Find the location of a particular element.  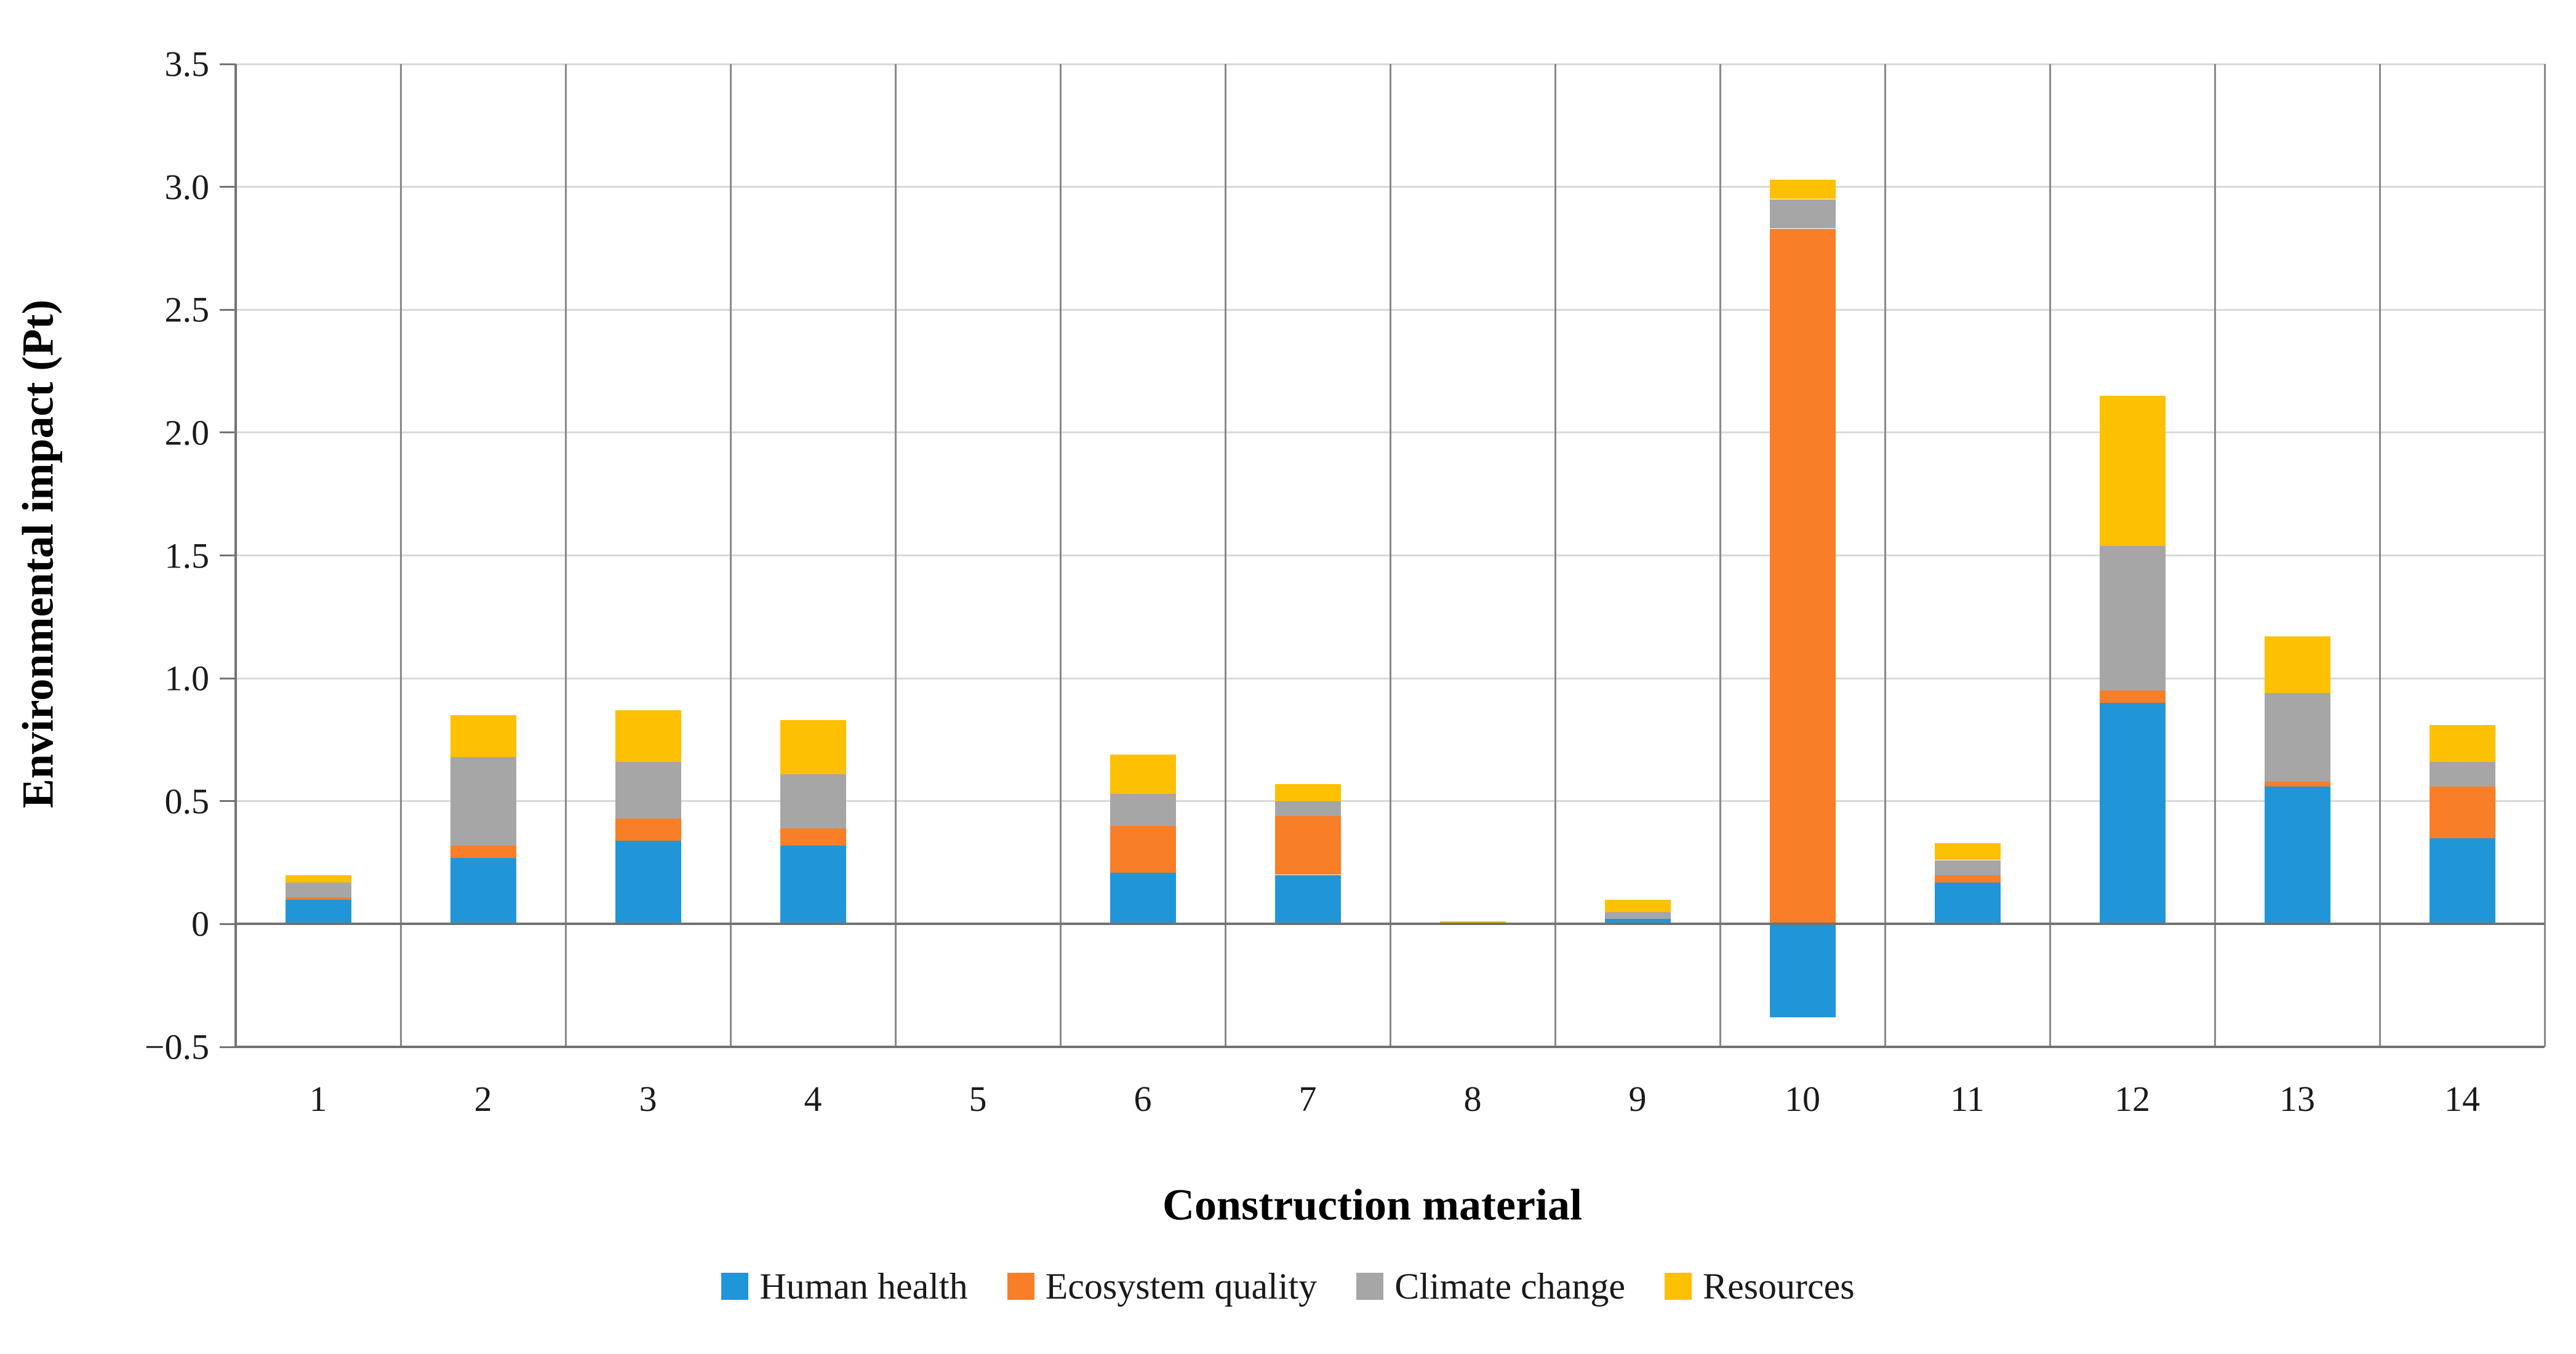

legend-label: Resources is located at coordinates (1779, 1286).